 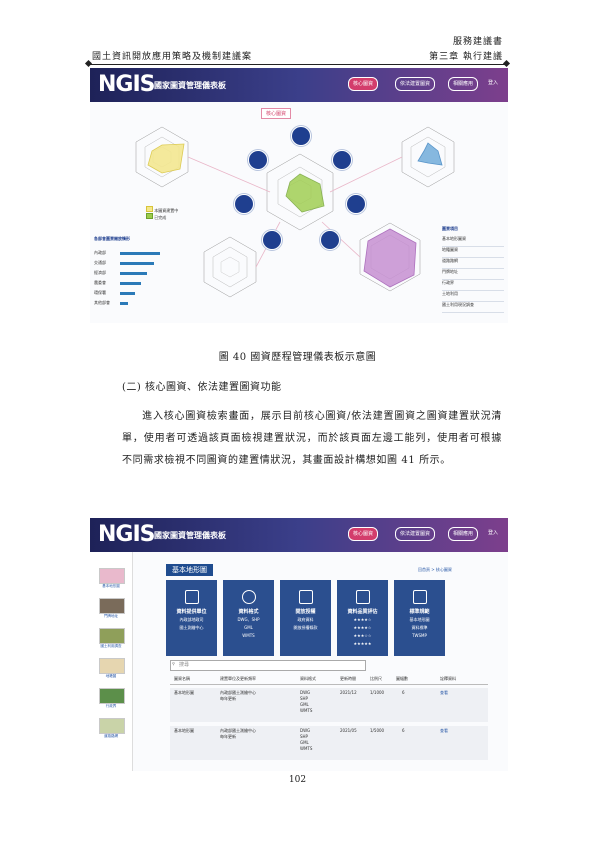 What do you see at coordinates (419, 635) in the screenshot?
I see `card-value: TWSMP` at bounding box center [419, 635].